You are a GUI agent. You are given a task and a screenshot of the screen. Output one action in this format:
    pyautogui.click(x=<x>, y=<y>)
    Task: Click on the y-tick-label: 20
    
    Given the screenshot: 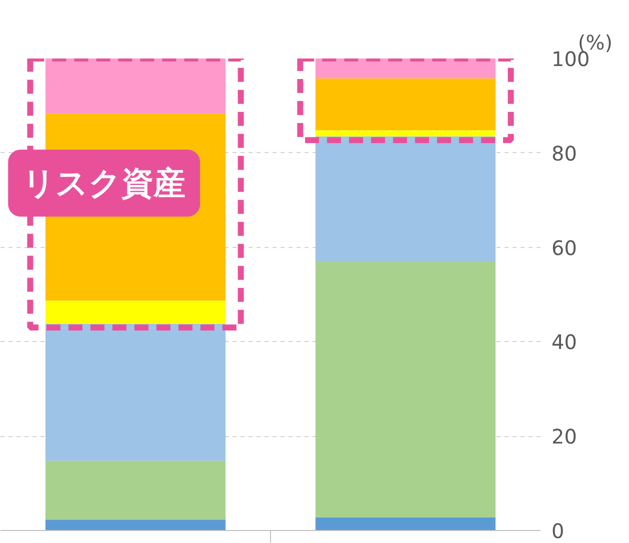 What is the action you would take?
    pyautogui.click(x=564, y=436)
    